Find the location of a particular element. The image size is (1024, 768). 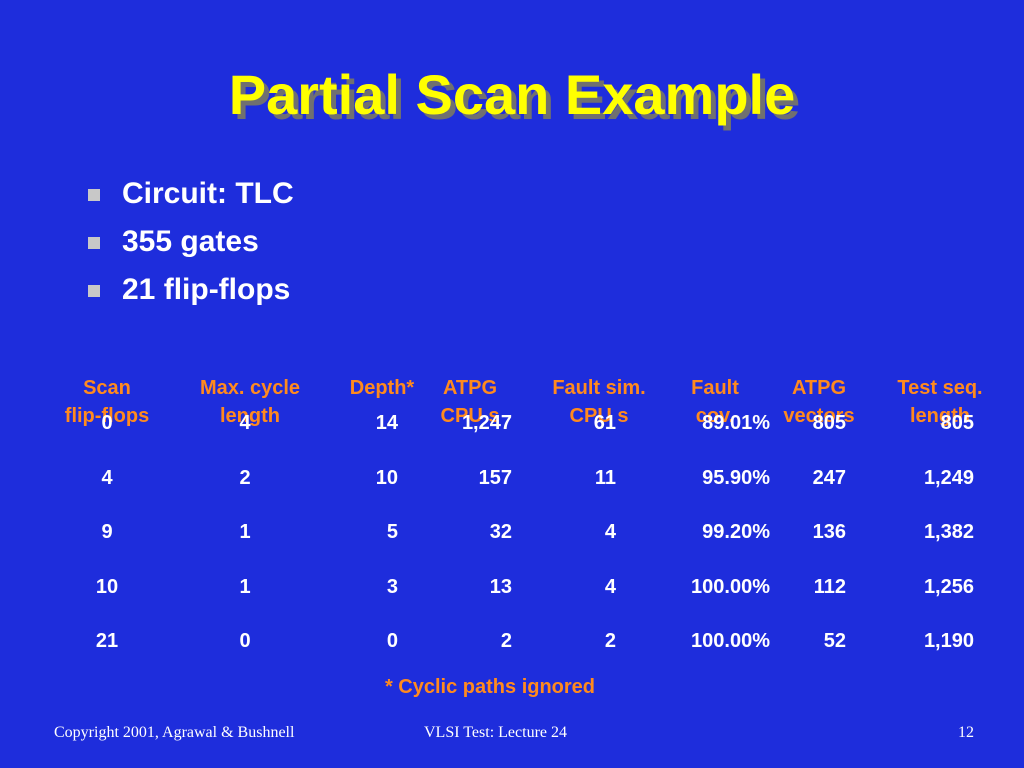

bullet-text: Circuit: TLC is located at coordinates (208, 193).